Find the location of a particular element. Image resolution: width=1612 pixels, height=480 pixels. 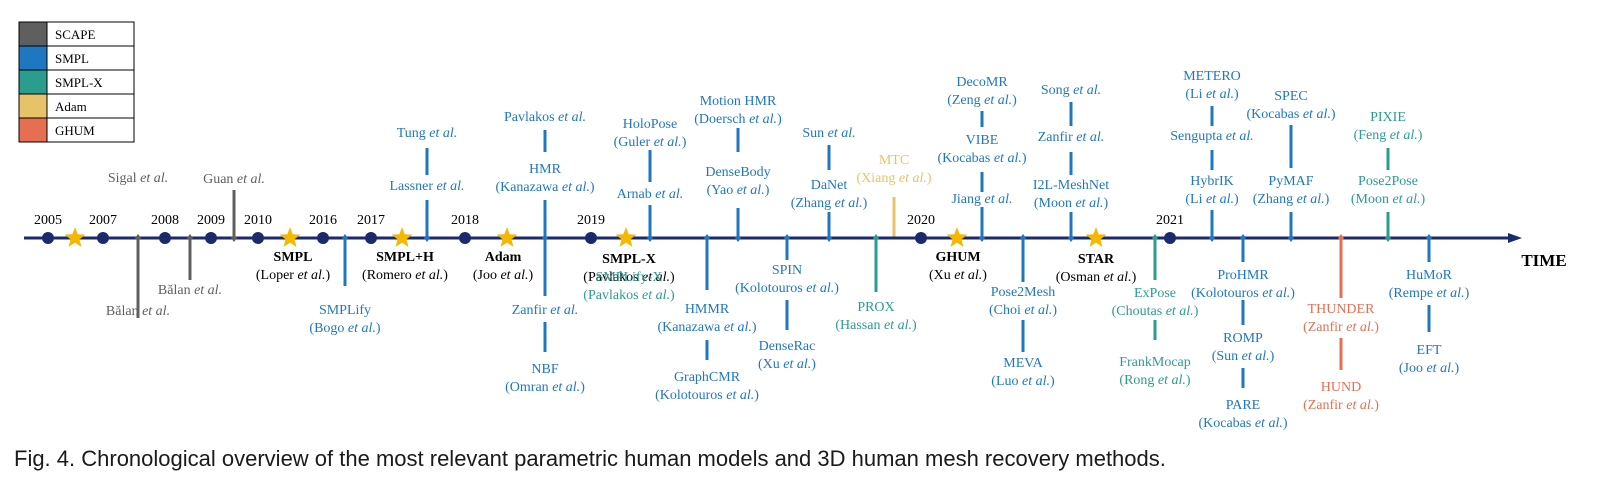

method-name-frankmocap: FrankMocap is located at coordinates (1155, 362).